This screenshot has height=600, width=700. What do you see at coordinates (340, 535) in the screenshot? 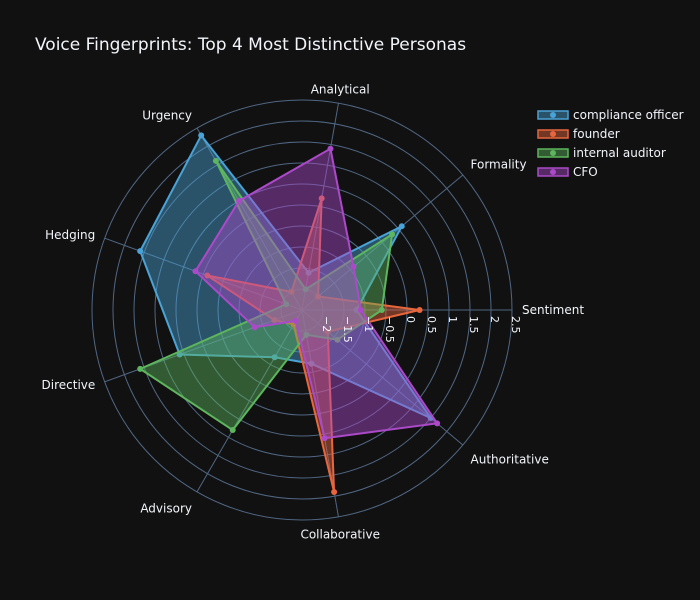
I see `axis-label: Collaborative` at bounding box center [340, 535].